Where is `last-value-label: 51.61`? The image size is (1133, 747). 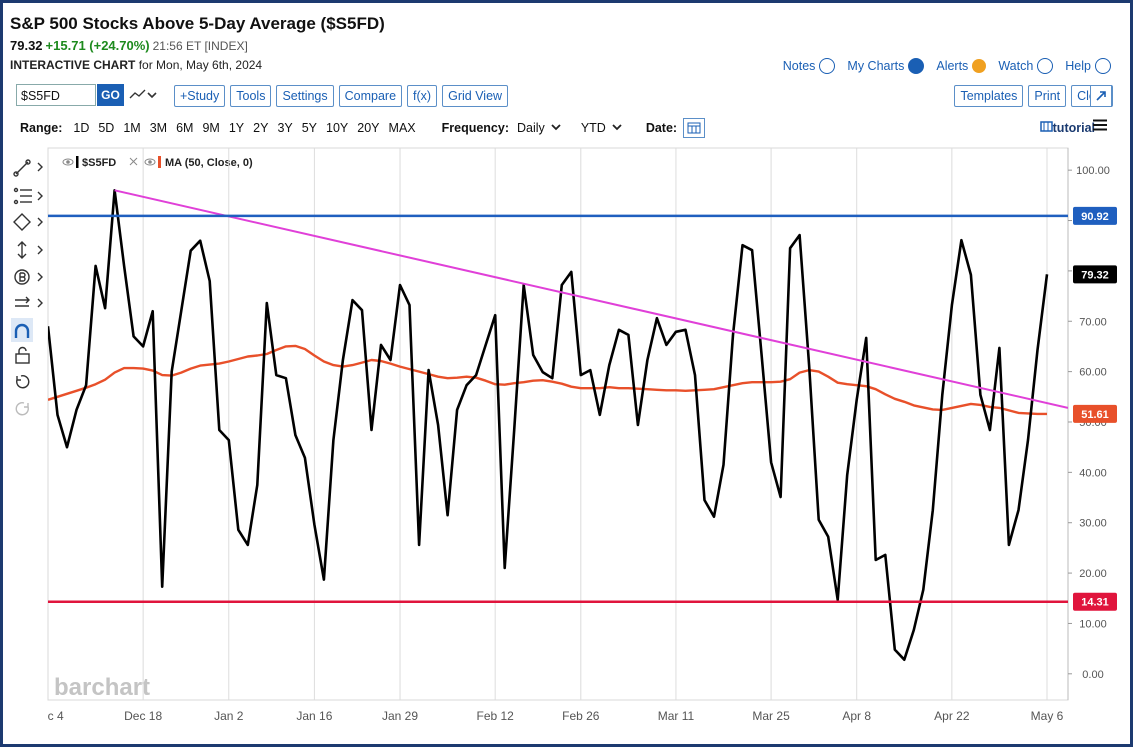 last-value-label: 51.61 is located at coordinates (1095, 415).